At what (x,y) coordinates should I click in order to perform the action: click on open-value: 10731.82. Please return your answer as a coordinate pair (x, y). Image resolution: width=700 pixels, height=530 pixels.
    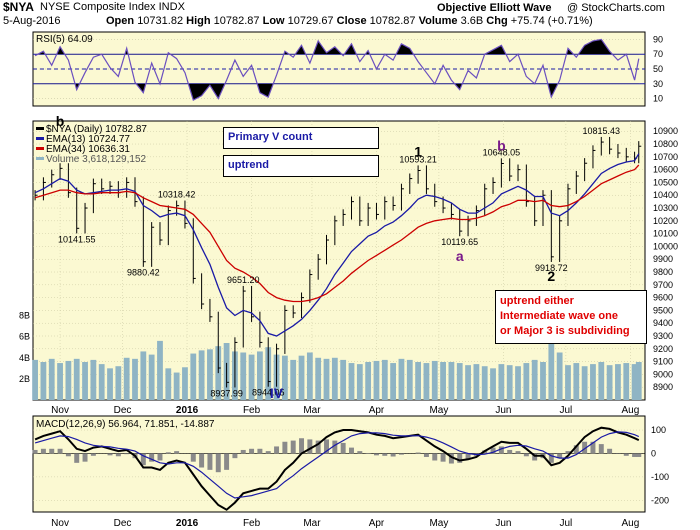
    Looking at the image, I should click on (160, 21).